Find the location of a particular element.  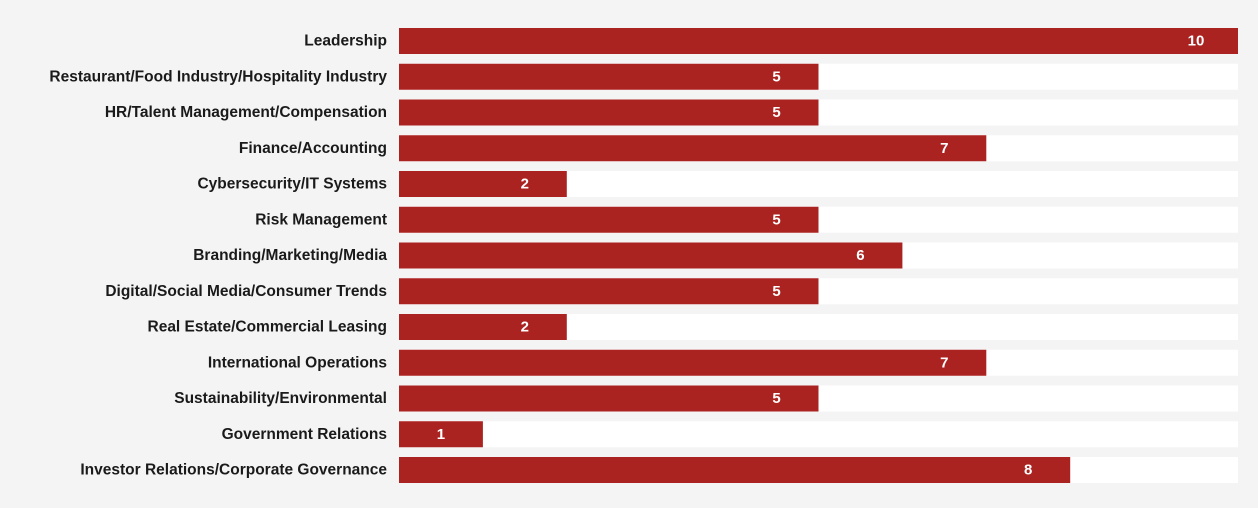

bar-row: Government Relations 1 is located at coordinates (730, 434).